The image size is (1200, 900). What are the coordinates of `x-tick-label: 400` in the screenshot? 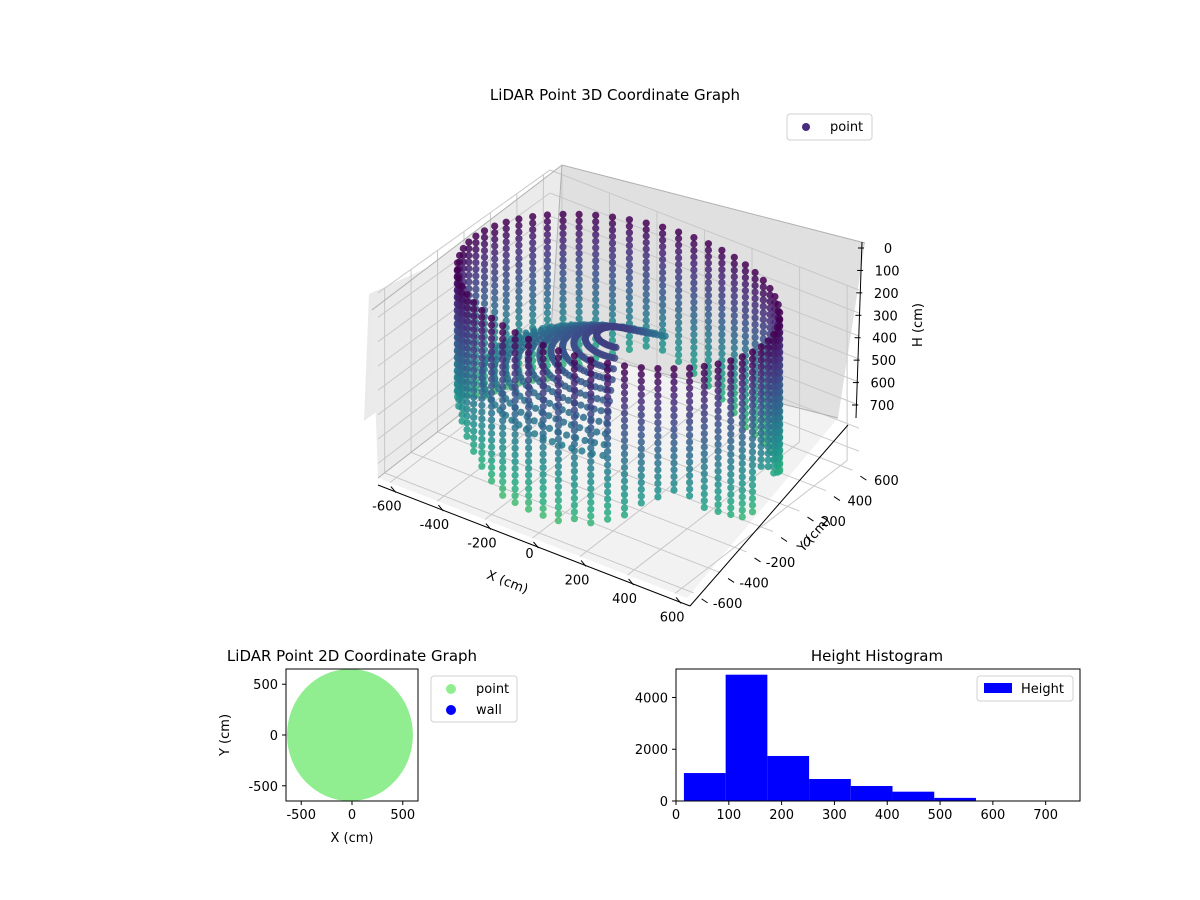 It's located at (887, 815).